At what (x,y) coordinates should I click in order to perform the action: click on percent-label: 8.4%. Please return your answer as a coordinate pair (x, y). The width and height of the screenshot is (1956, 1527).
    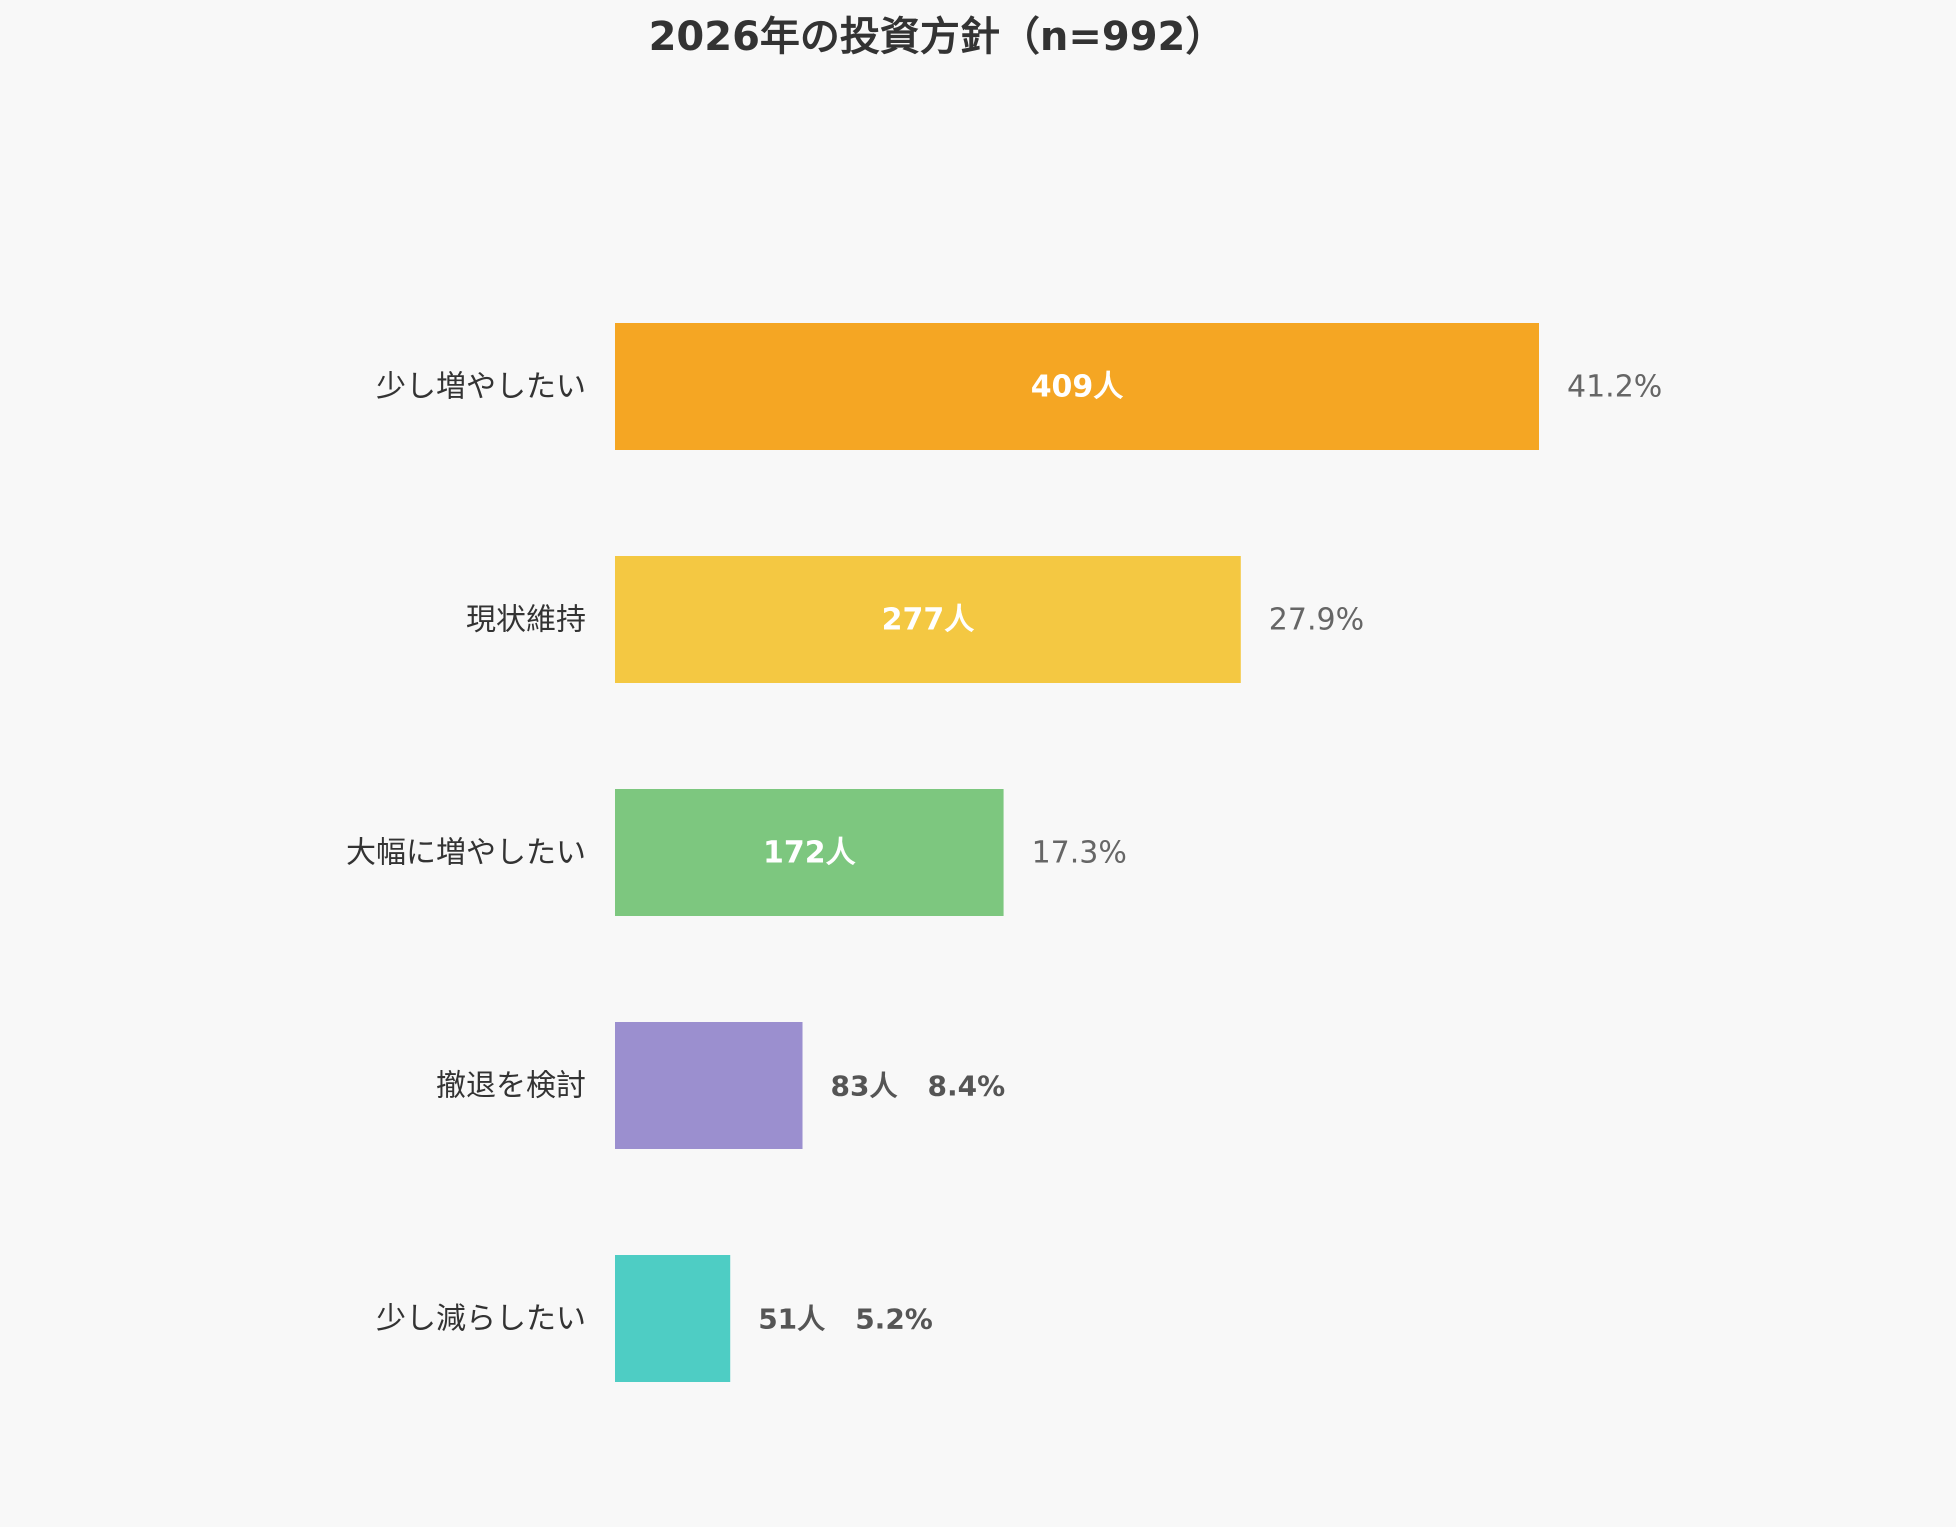
    Looking at the image, I should click on (967, 1086).